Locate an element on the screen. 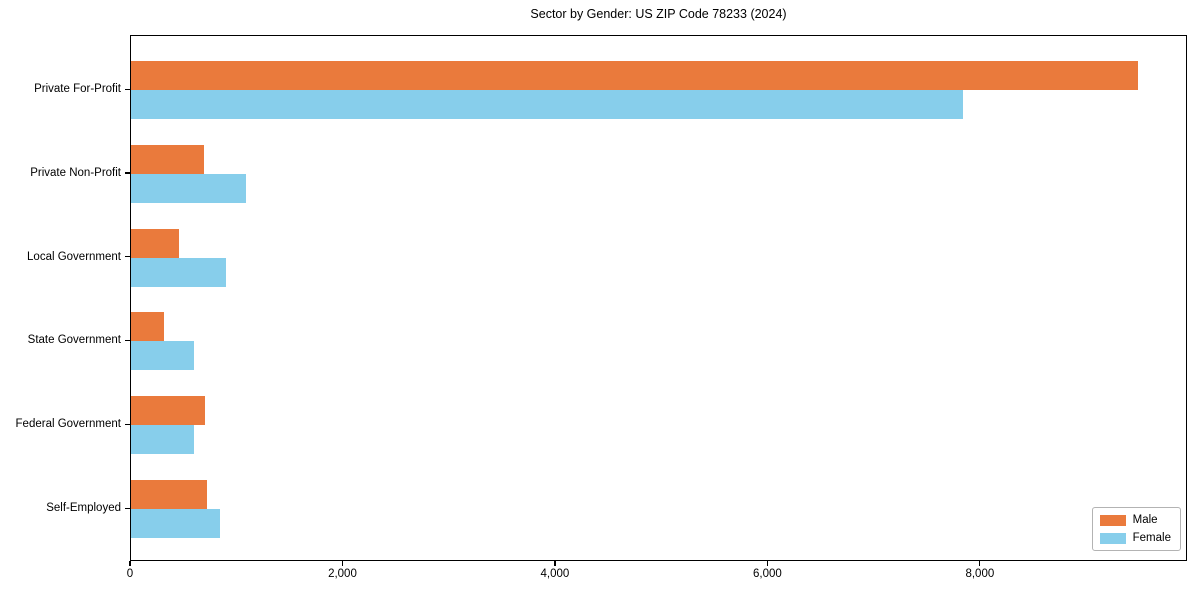 The image size is (1200, 600). y-axis-label-local-government: Local Government is located at coordinates (74, 256).